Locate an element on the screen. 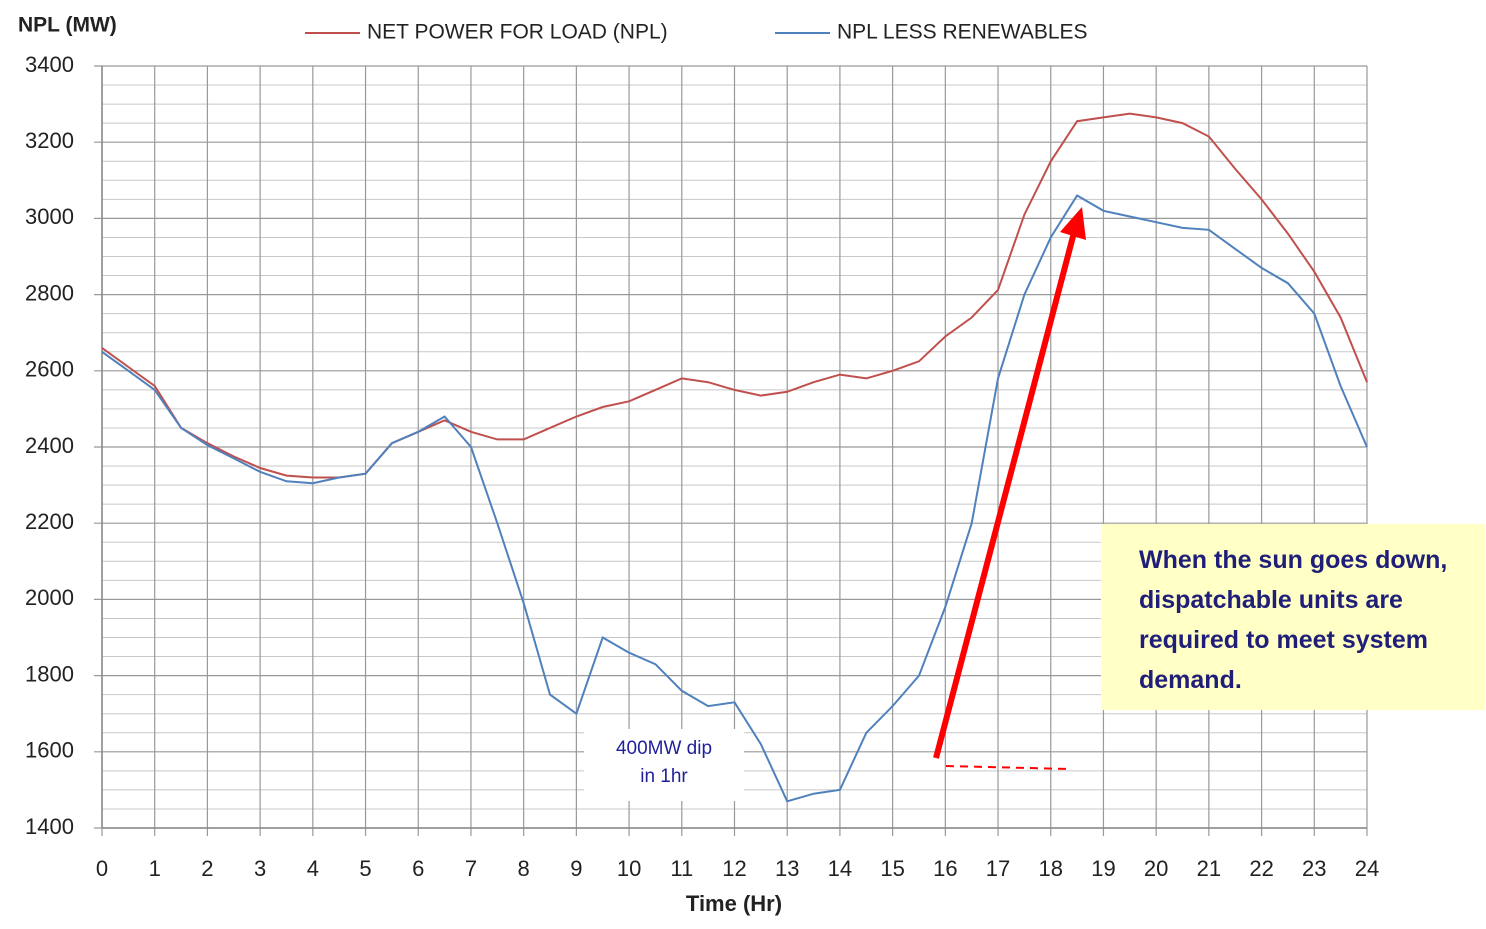  y-tick-label: 2800 is located at coordinates (49, 292).